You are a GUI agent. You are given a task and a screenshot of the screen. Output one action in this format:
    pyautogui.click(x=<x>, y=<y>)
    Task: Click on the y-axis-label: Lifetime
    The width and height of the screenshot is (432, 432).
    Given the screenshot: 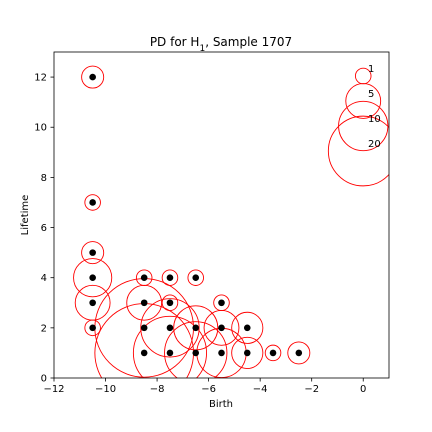 What is the action you would take?
    pyautogui.click(x=25, y=215)
    